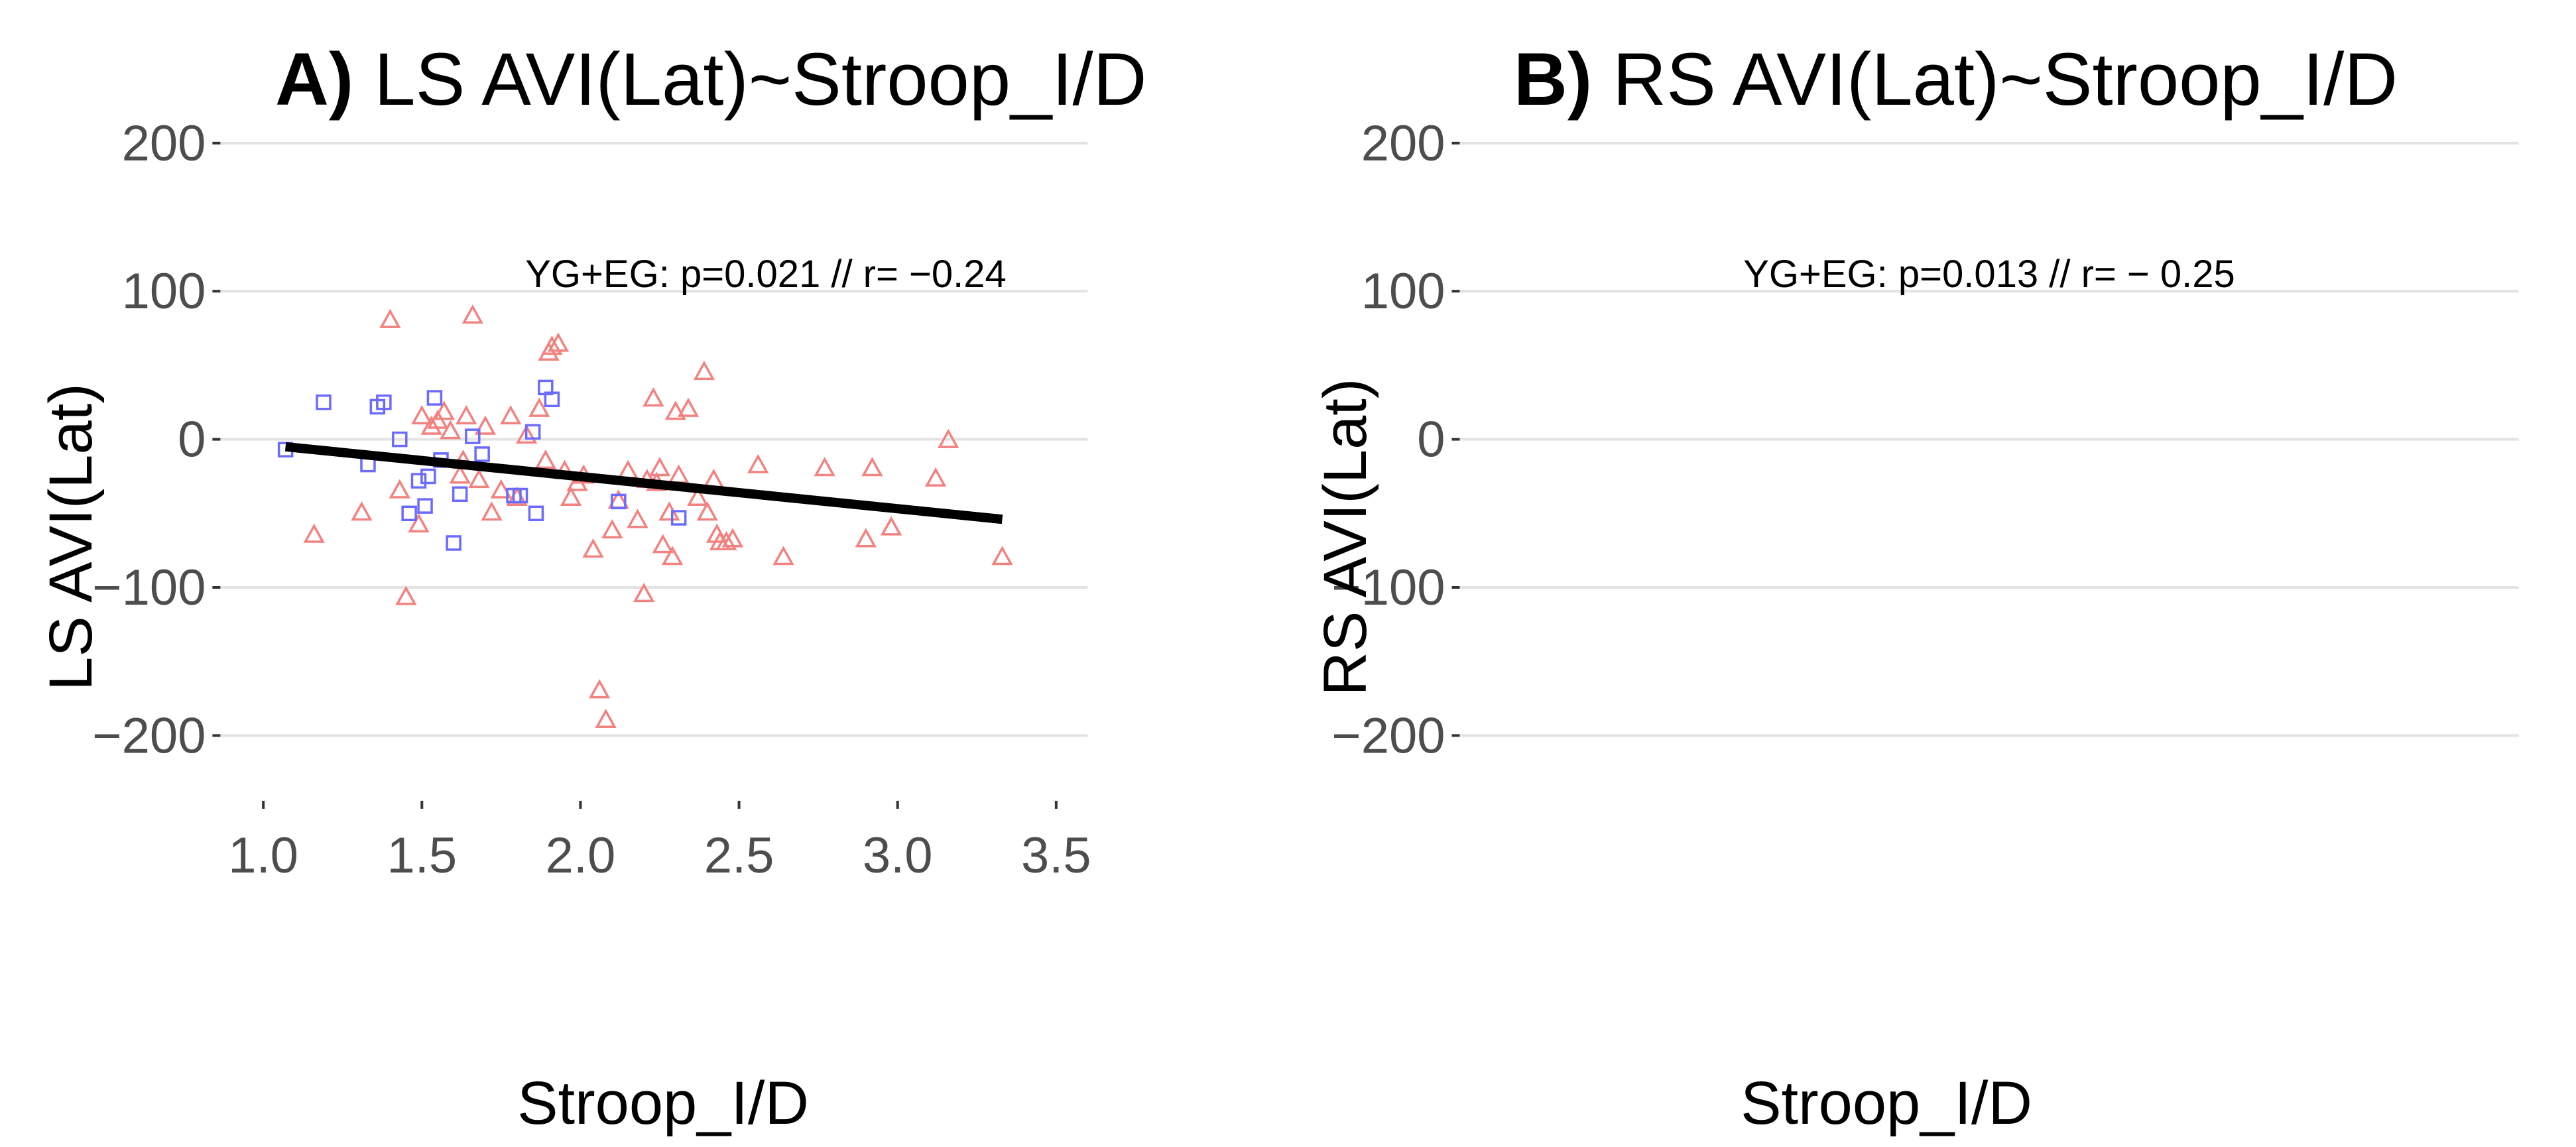 This screenshot has height=1147, width=2576. I want to click on panel-a-y-label: LS AVI(Lat), so click(71, 537).